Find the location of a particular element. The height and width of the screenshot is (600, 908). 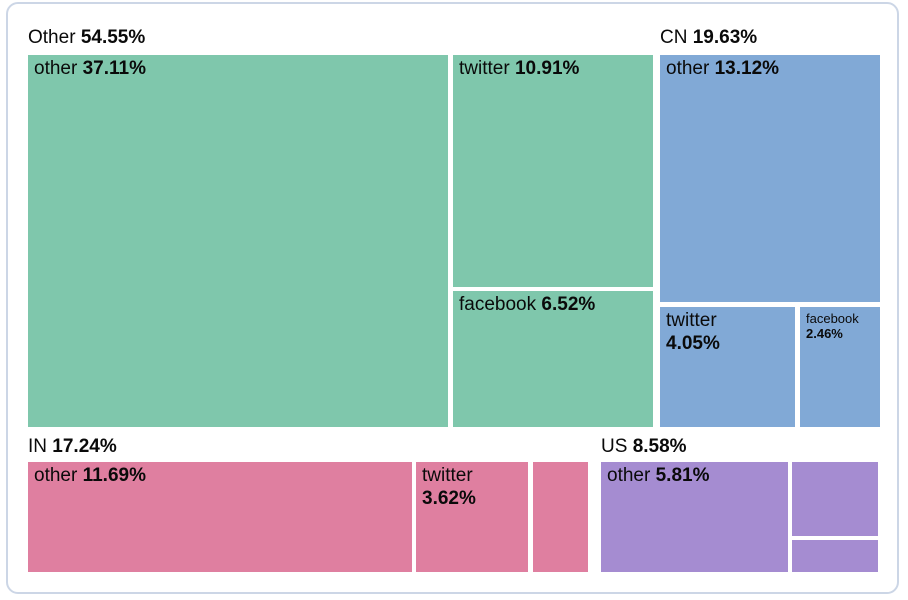

group-name: Other is located at coordinates (52, 37).